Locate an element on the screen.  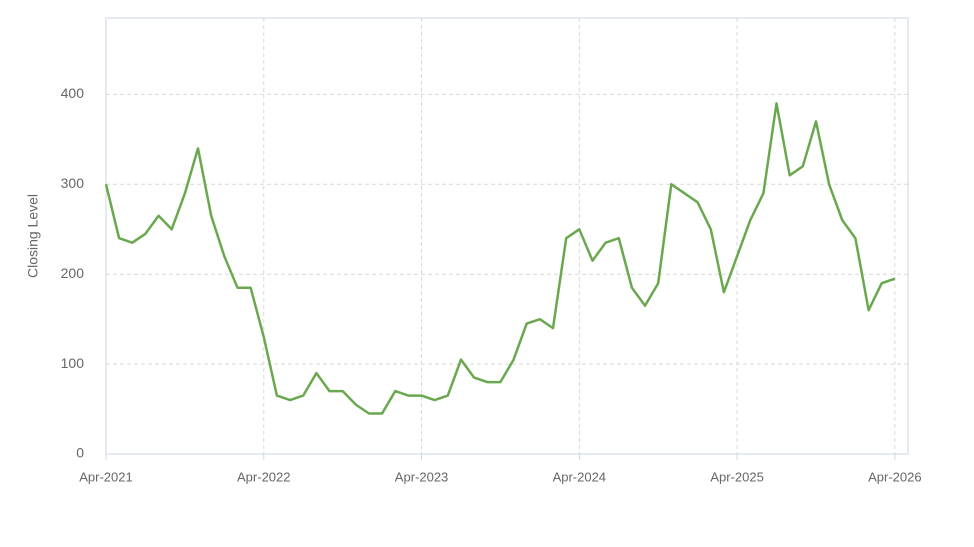
x-tick-label: Apr-2025 is located at coordinates (736, 476).